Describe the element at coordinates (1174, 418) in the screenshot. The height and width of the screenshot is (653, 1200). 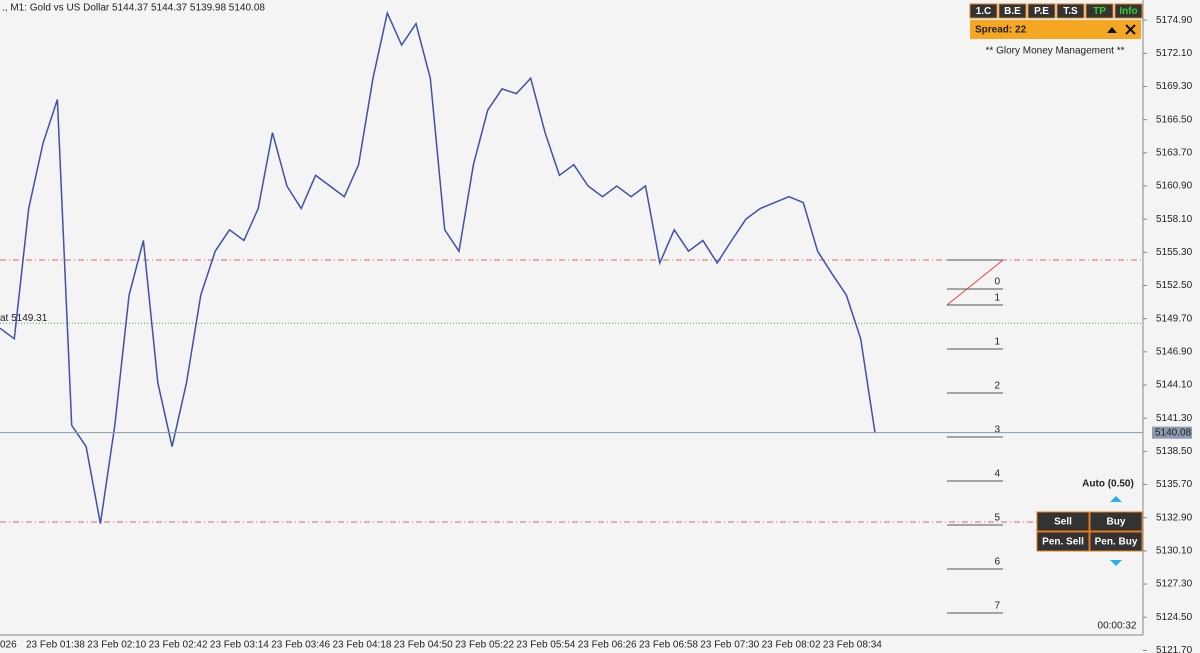
I see `y-tick-label: 5141.30` at that location.